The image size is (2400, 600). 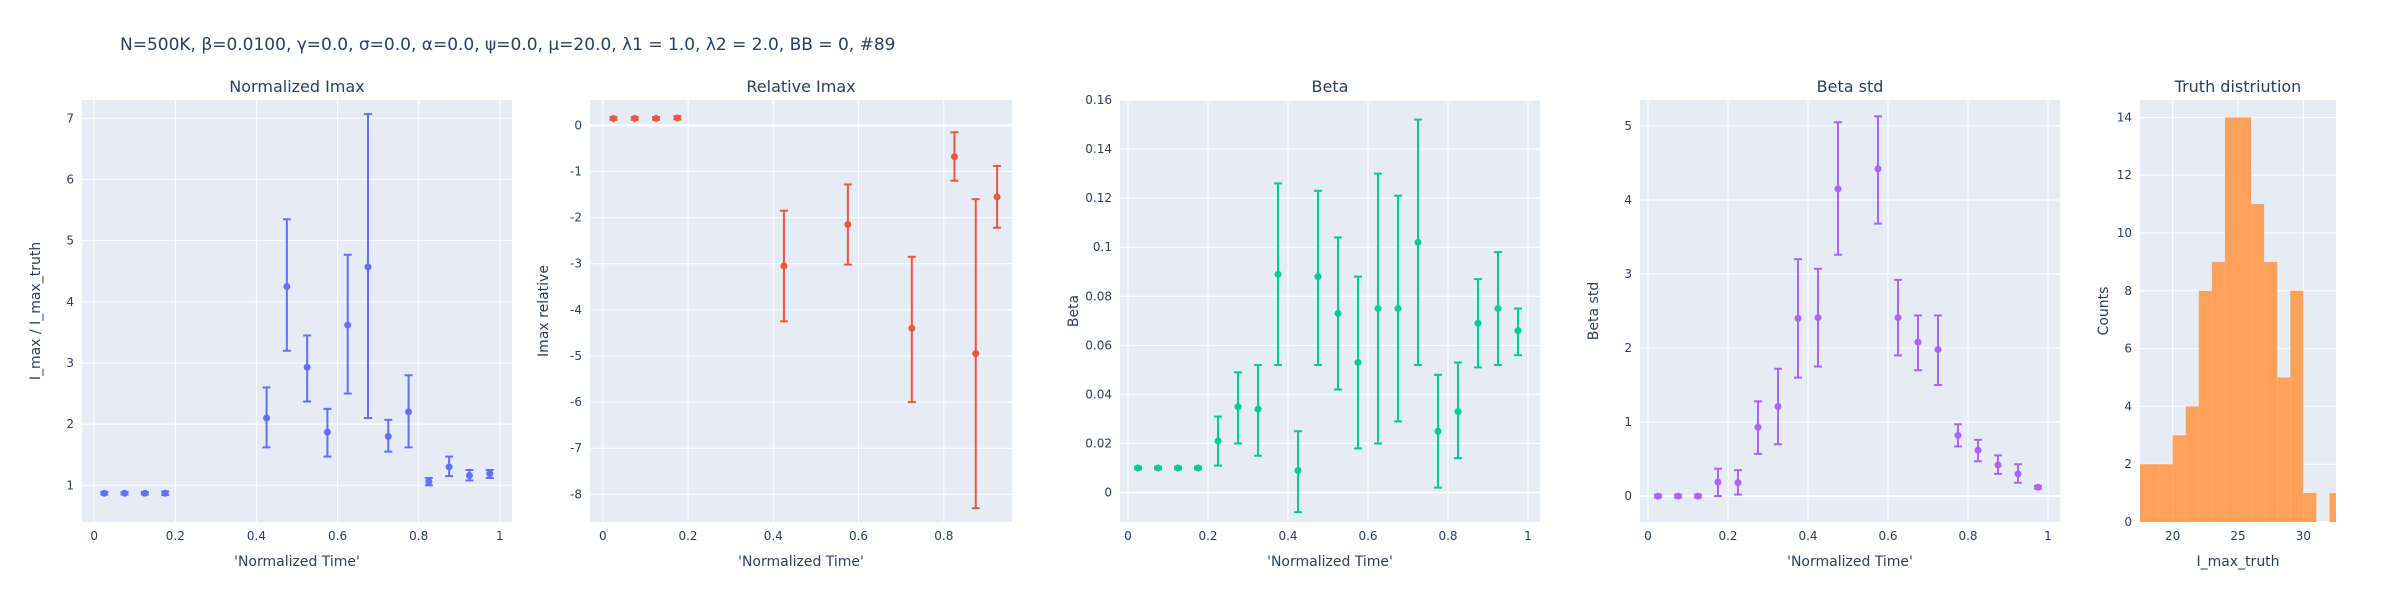 What do you see at coordinates (576, 218) in the screenshot?
I see `y-tick-label: -2` at bounding box center [576, 218].